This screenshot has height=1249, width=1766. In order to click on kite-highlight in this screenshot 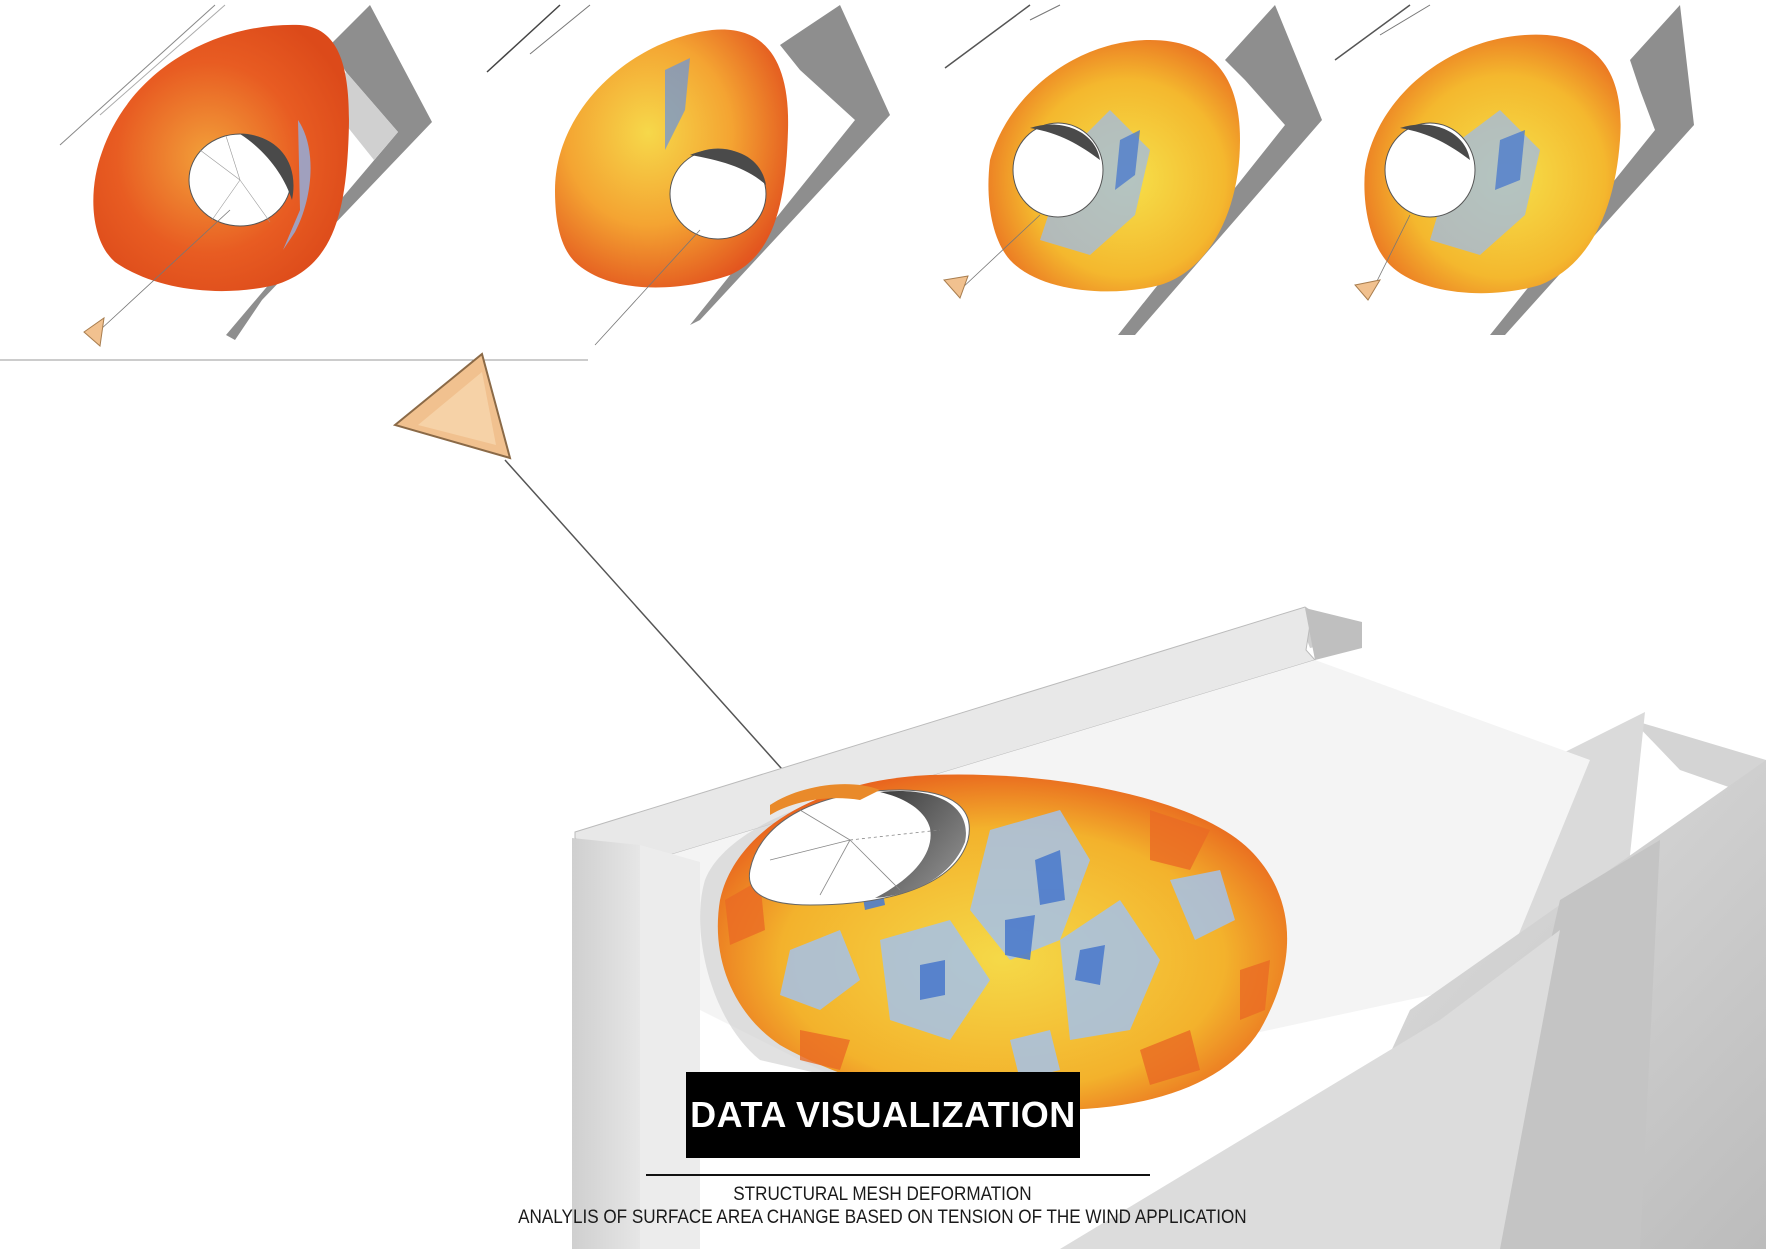, I will do `click(457, 408)`.